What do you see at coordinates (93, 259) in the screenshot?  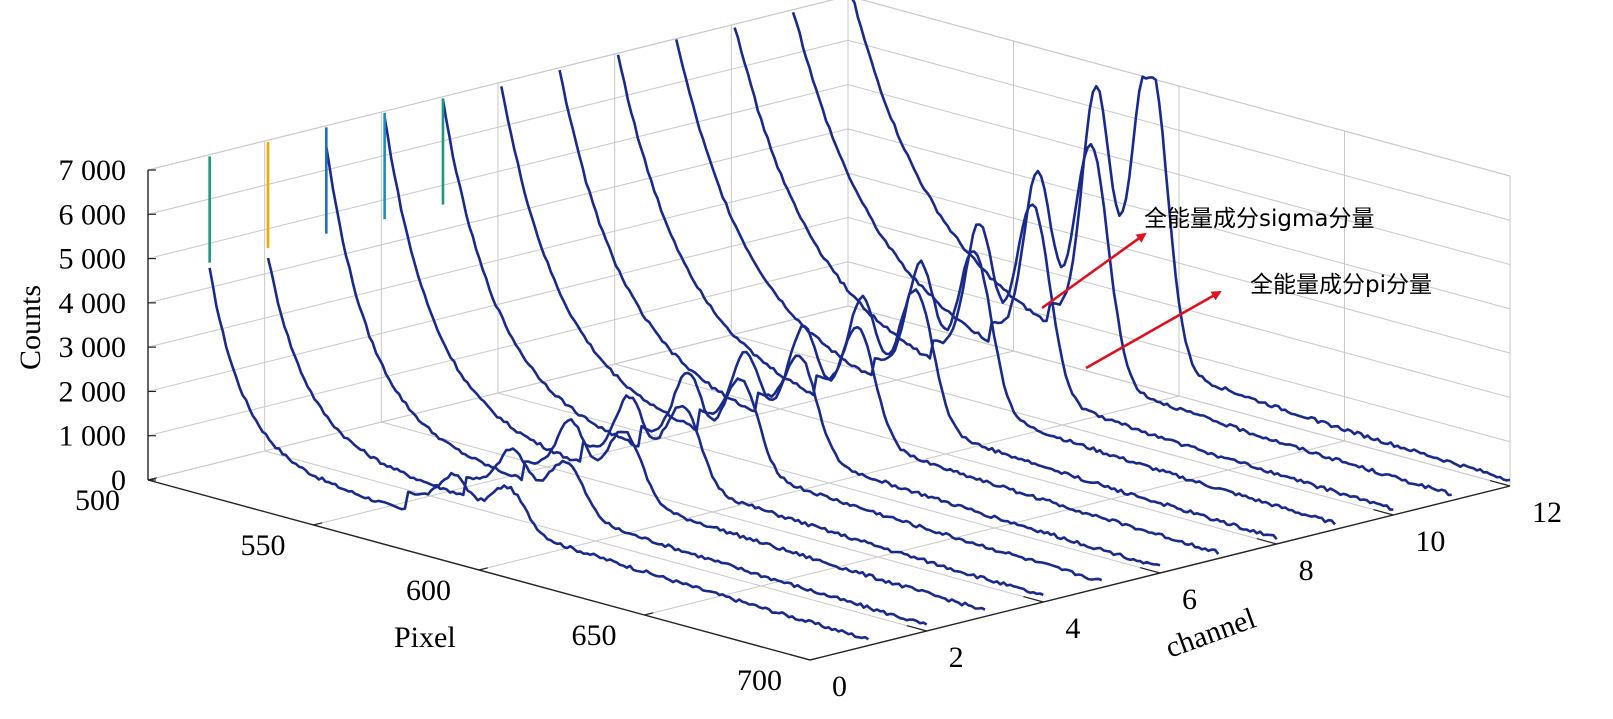 I see `z-tick-label: 5 000` at bounding box center [93, 259].